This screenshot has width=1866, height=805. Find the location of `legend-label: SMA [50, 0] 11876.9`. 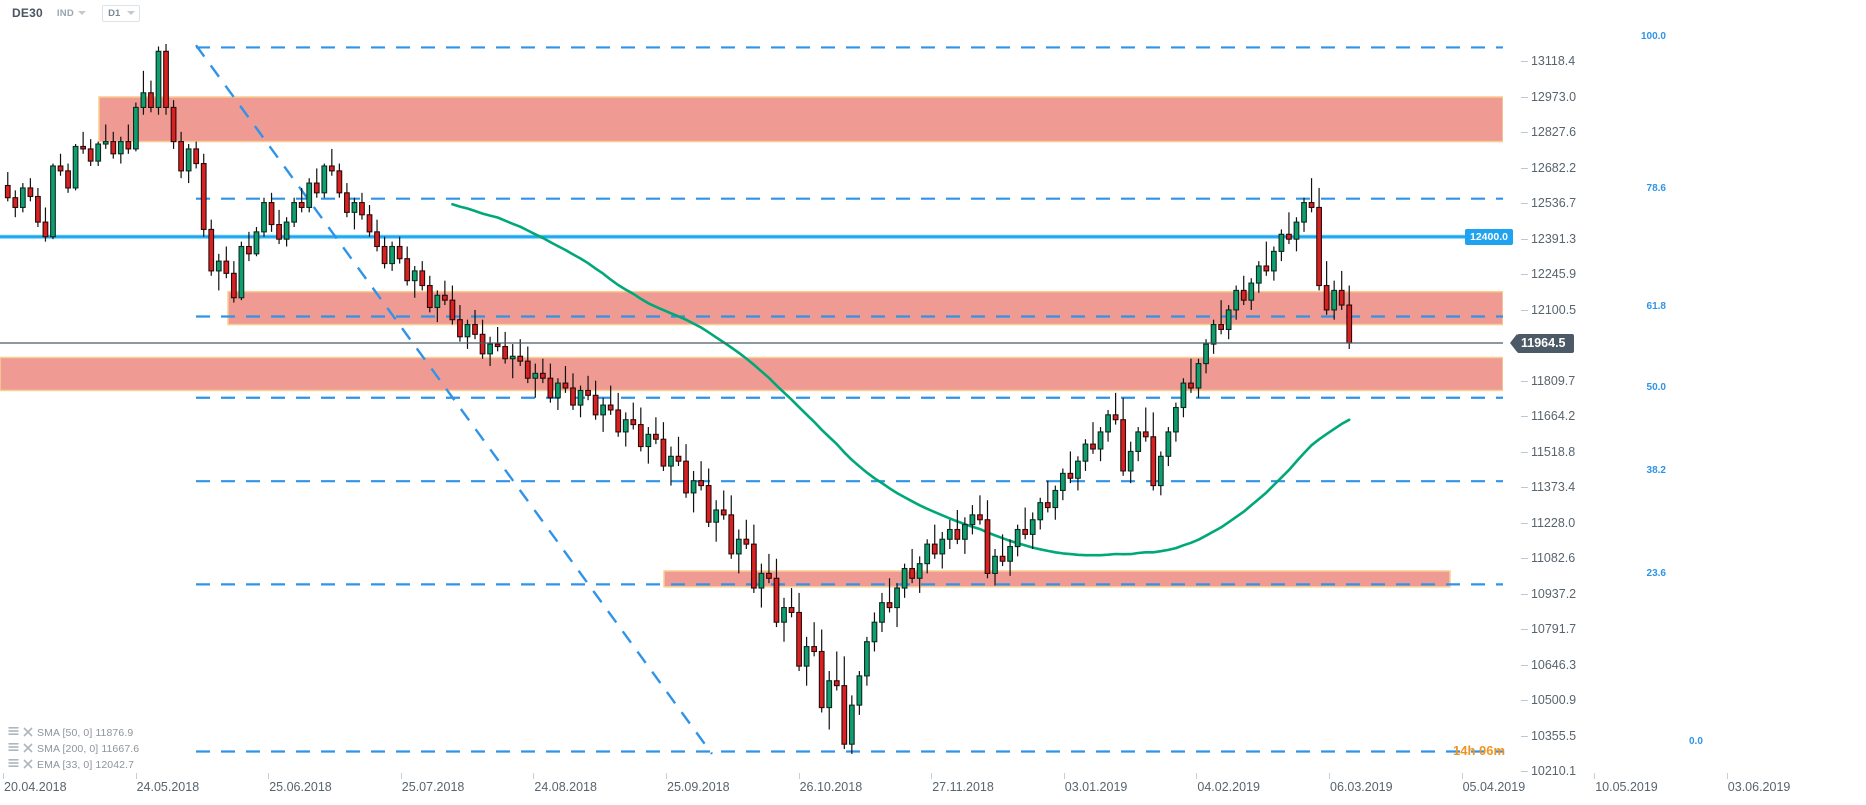

legend-label: SMA [50, 0] 11876.9 is located at coordinates (85, 732).